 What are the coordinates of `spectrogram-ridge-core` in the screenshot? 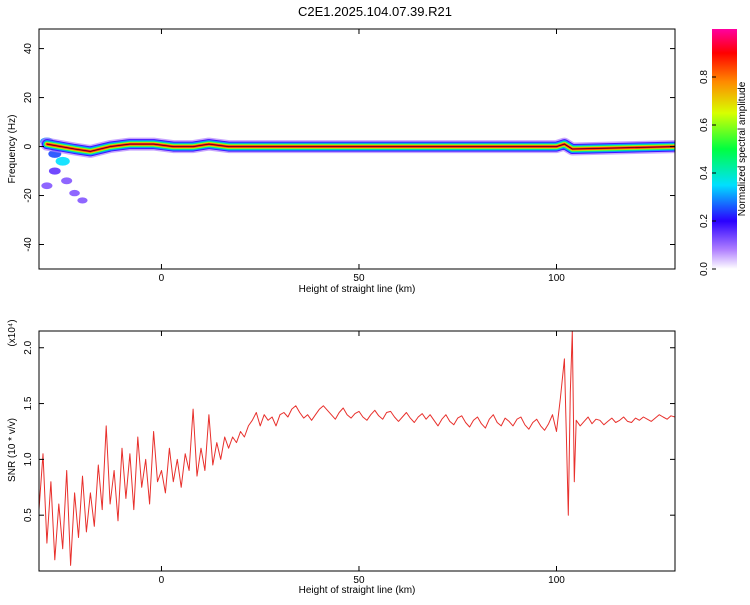 It's located at (360, 147).